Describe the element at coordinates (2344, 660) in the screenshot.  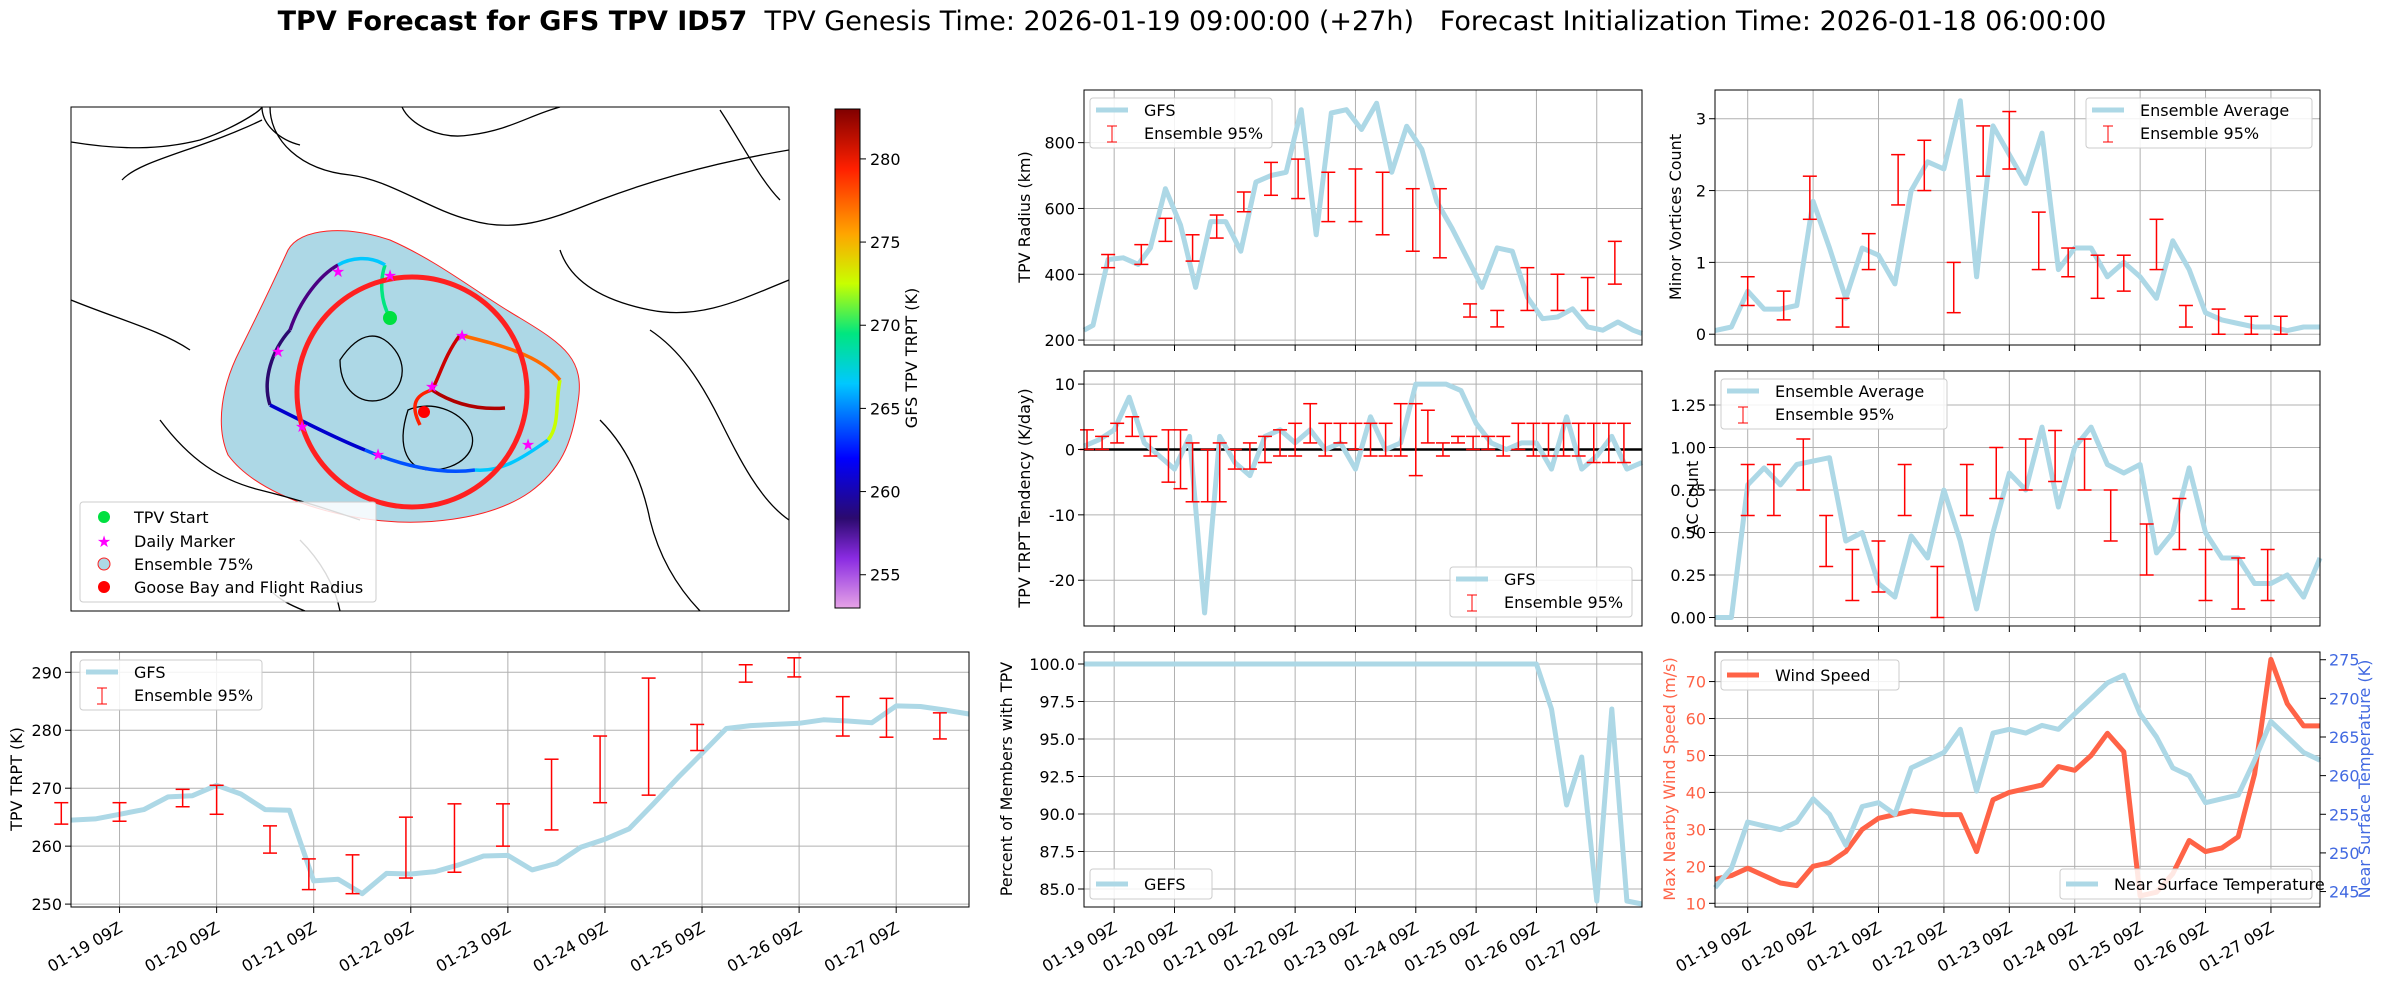
I see `y-tick-label-right: 275` at that location.